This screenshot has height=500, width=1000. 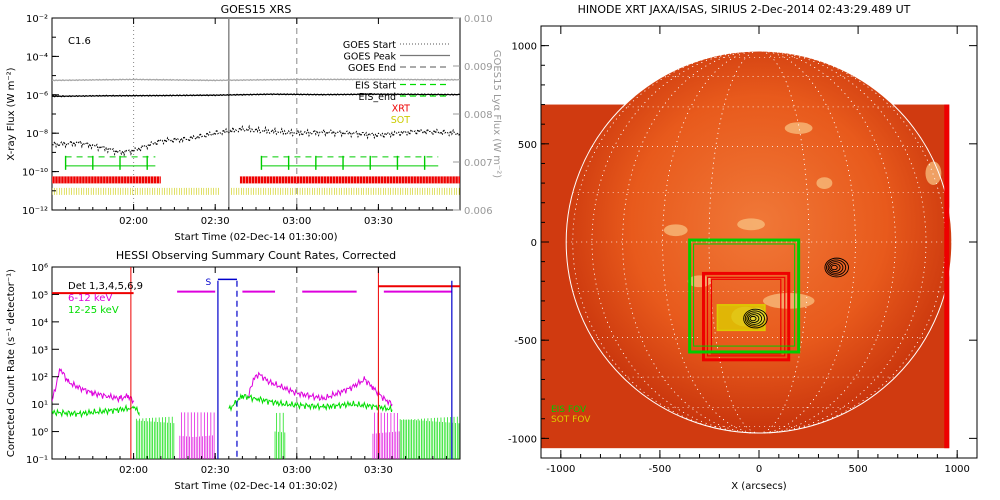 What do you see at coordinates (296, 470) in the screenshot?
I see `hessi-xtick-label: 03:00` at bounding box center [296, 470].